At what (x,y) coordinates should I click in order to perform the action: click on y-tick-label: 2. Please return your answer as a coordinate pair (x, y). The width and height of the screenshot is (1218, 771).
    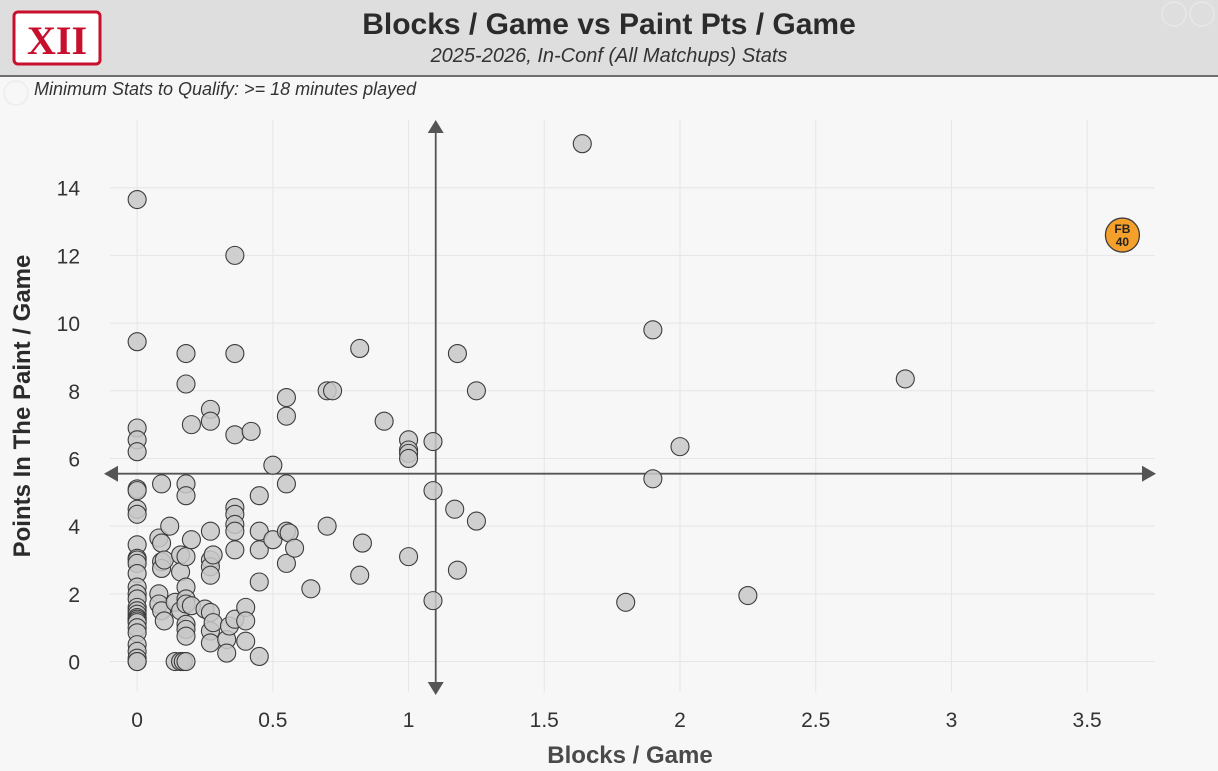
    Looking at the image, I should click on (74, 595).